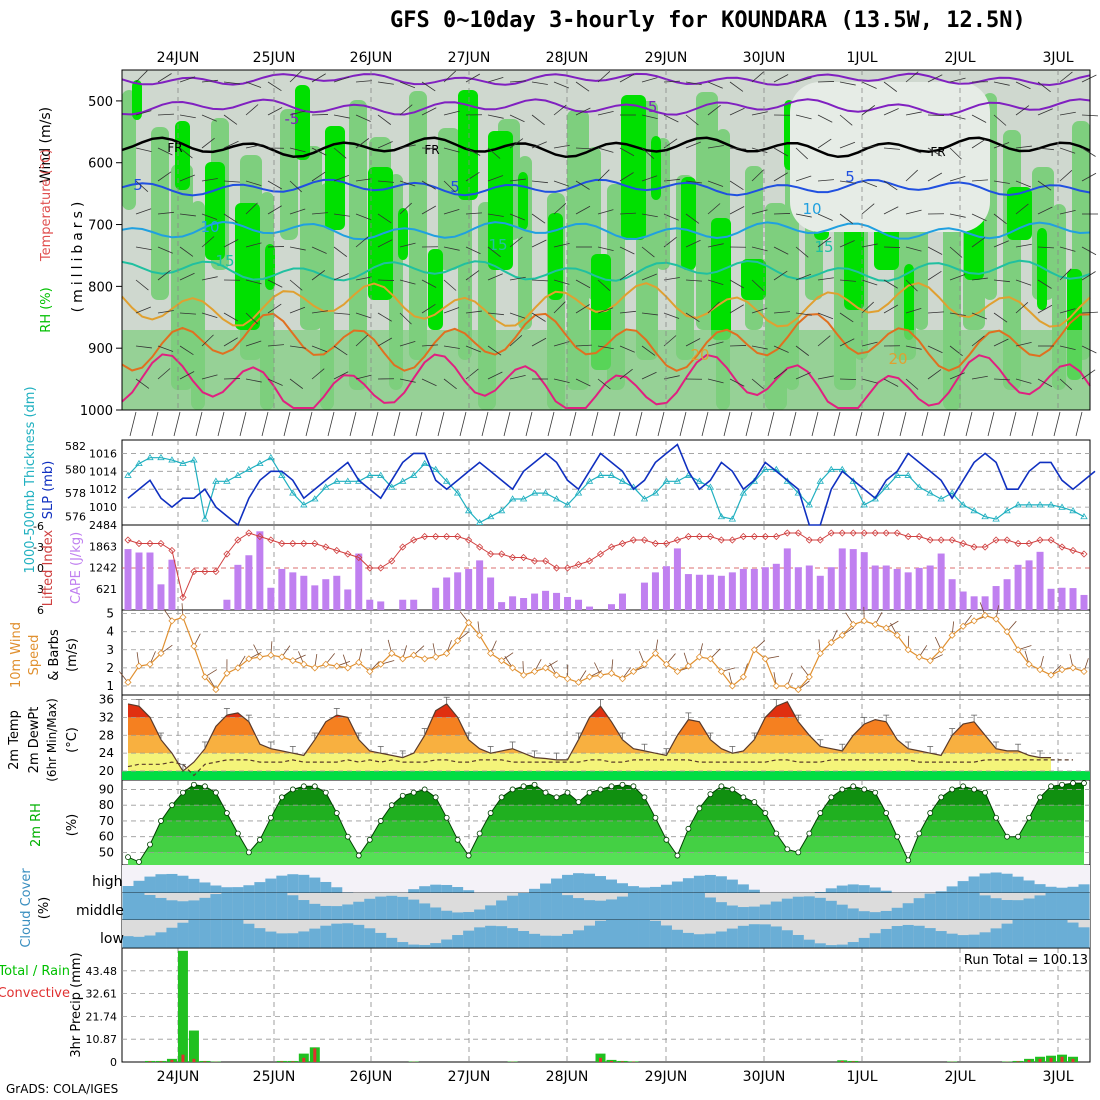  I want to click on contour-label: 5, so click(455, 187).